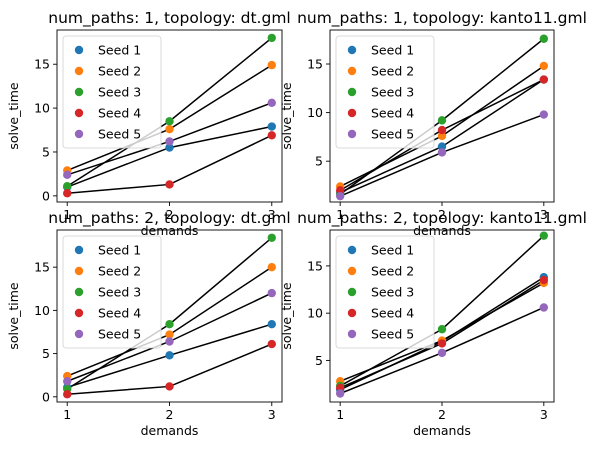  I want to click on chart-title: num_paths: 2, topology: kanto11.gml, so click(442, 218).